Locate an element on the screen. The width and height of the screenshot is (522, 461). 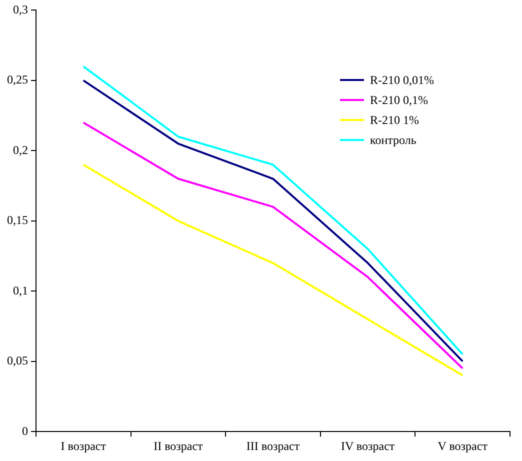
x-tick-label: IV возраст is located at coordinates (368, 445).